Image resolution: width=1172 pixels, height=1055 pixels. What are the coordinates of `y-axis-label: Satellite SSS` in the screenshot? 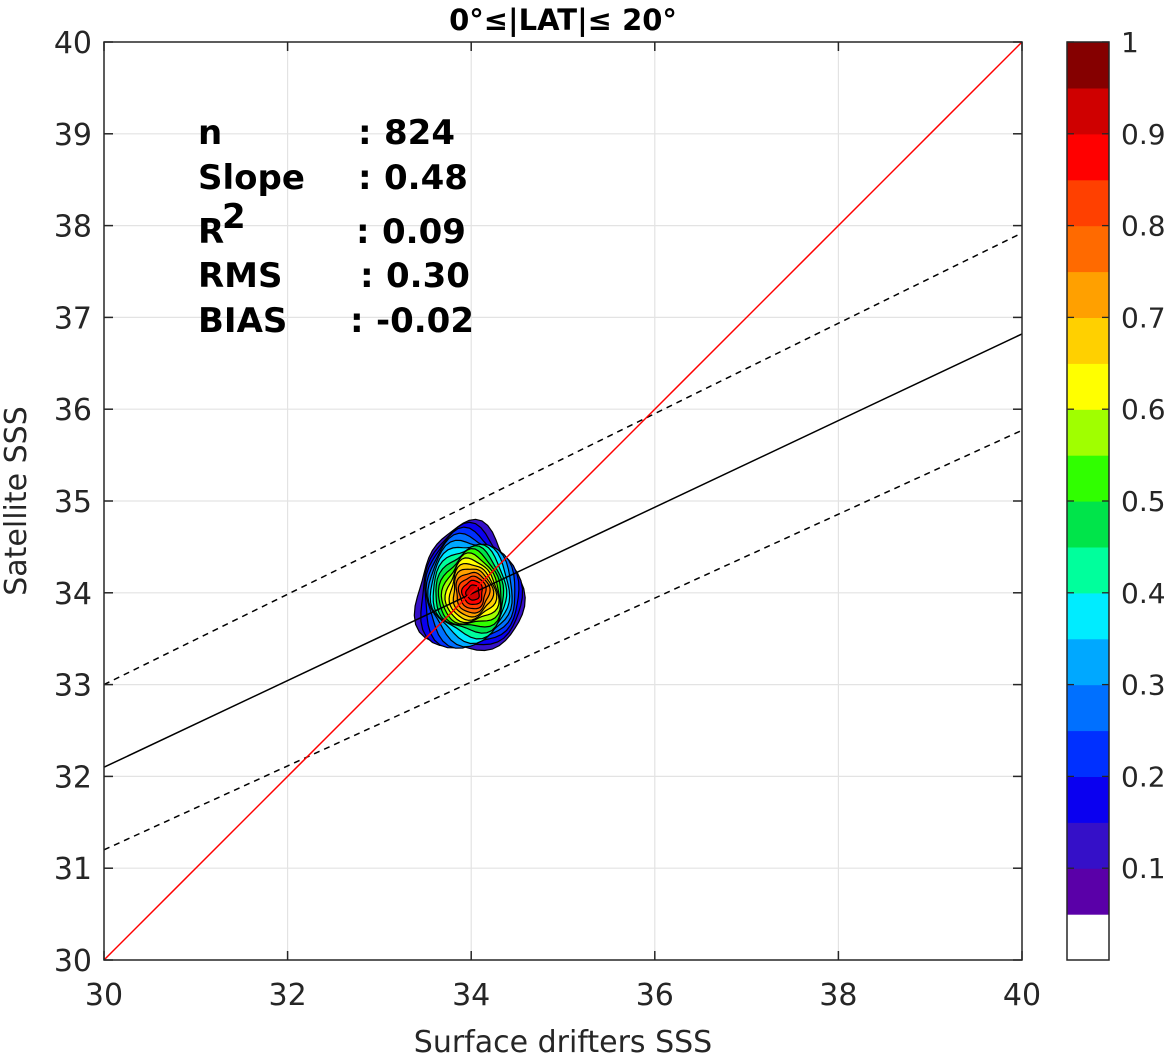 It's located at (17, 501).